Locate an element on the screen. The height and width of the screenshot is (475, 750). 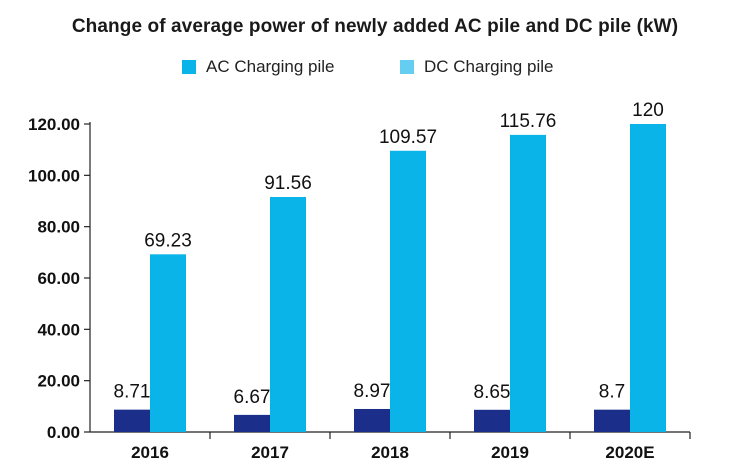
legend-label-ac: AC Charging pile is located at coordinates (270, 66).